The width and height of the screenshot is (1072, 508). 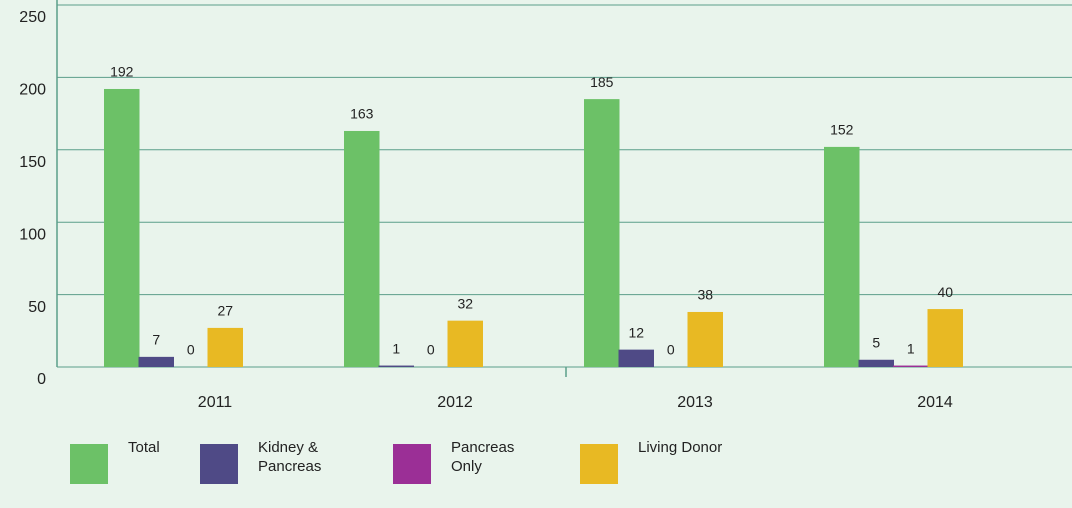 I want to click on value-label: 185, so click(x=602, y=82).